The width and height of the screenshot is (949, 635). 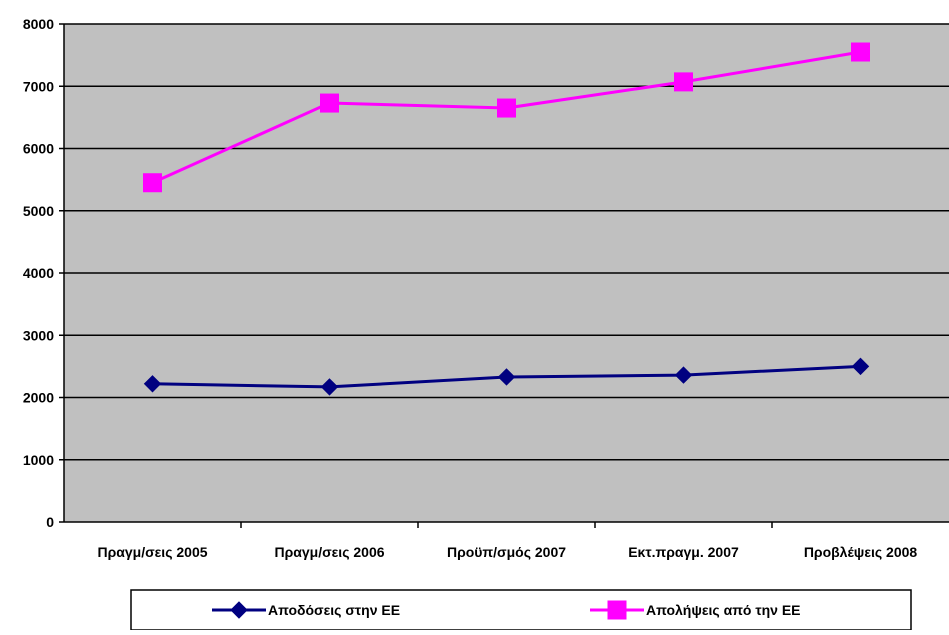 I want to click on series-group, so click(x=506, y=376).